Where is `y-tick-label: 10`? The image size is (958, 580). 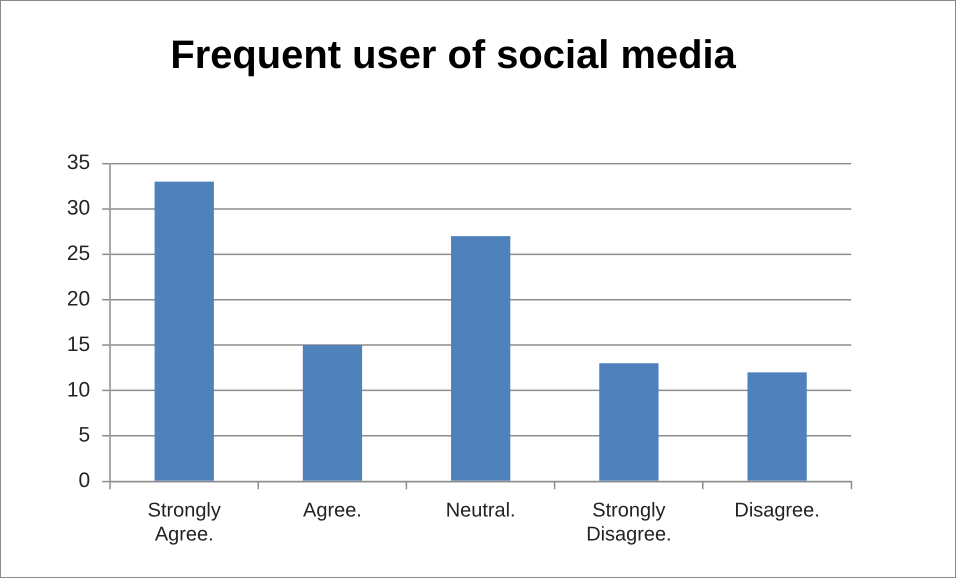 y-tick-label: 10 is located at coordinates (78, 390).